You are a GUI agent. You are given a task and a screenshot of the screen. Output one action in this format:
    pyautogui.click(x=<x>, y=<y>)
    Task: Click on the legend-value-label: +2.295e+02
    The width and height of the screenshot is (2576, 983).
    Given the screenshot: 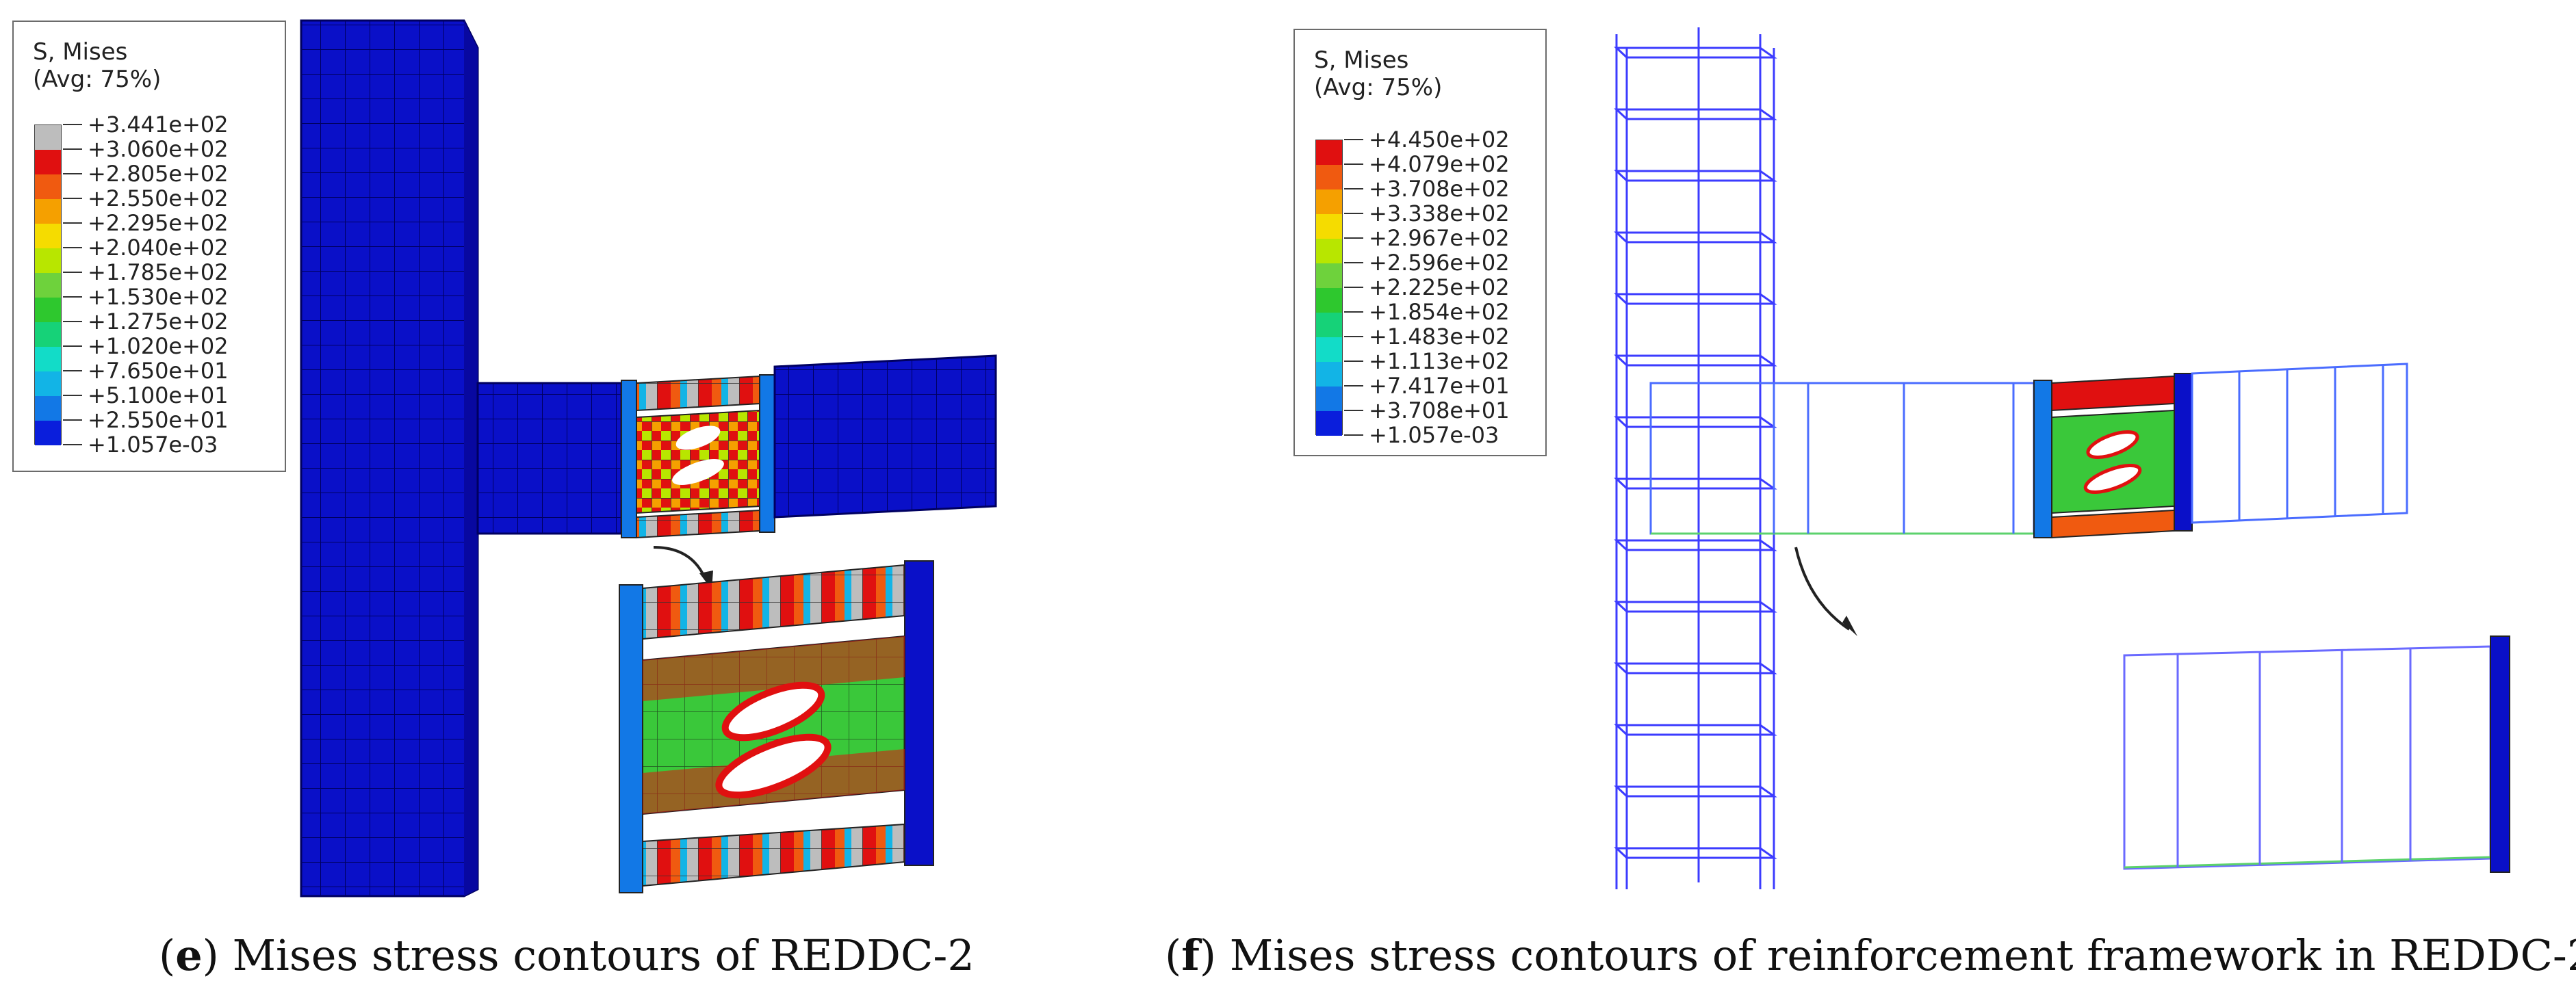 What is the action you would take?
    pyautogui.click(x=158, y=223)
    